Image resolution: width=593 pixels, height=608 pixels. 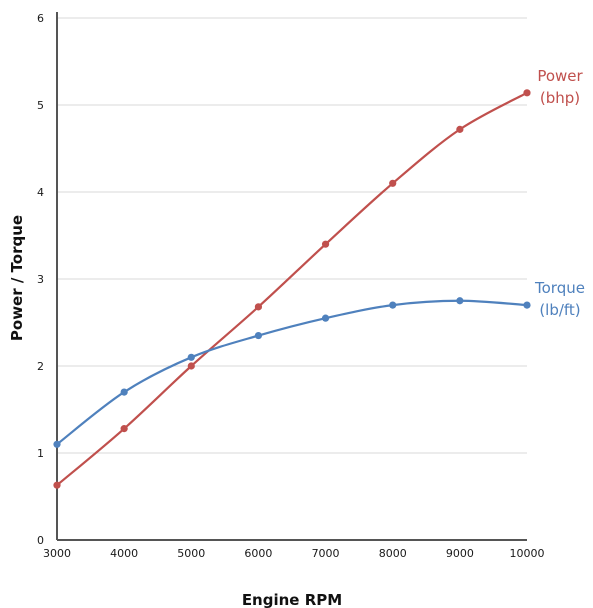 What do you see at coordinates (527, 553) in the screenshot?
I see `x-tick-label: 10000` at bounding box center [527, 553].